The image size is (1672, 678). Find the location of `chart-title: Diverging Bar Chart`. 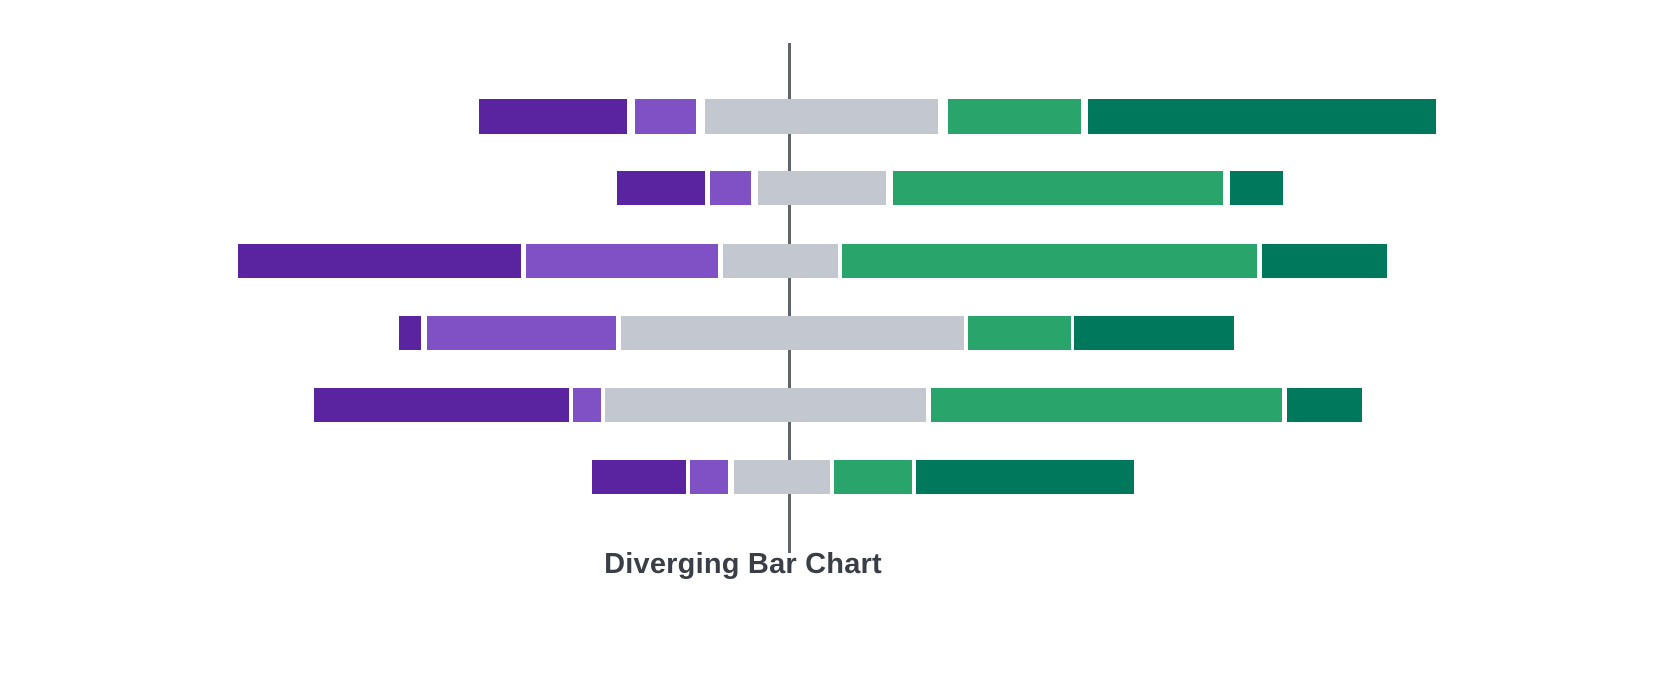

chart-title: Diverging Bar Chart is located at coordinates (743, 564).